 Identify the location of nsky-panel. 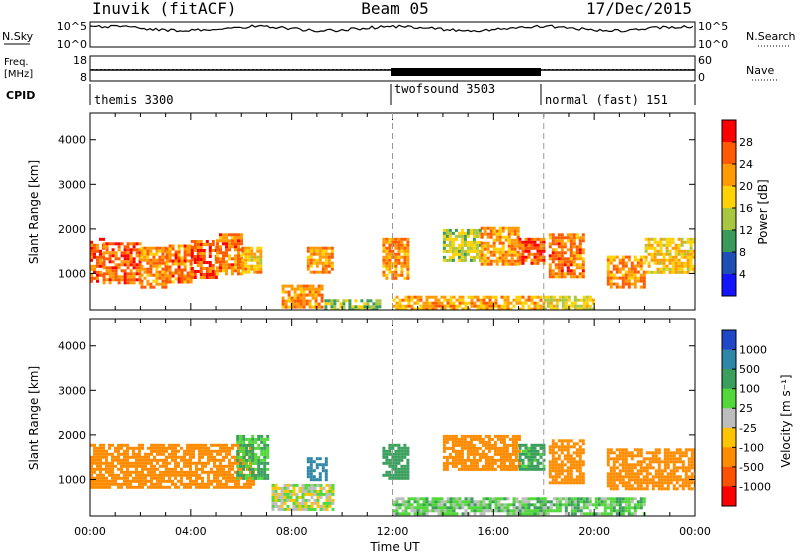
(392, 34).